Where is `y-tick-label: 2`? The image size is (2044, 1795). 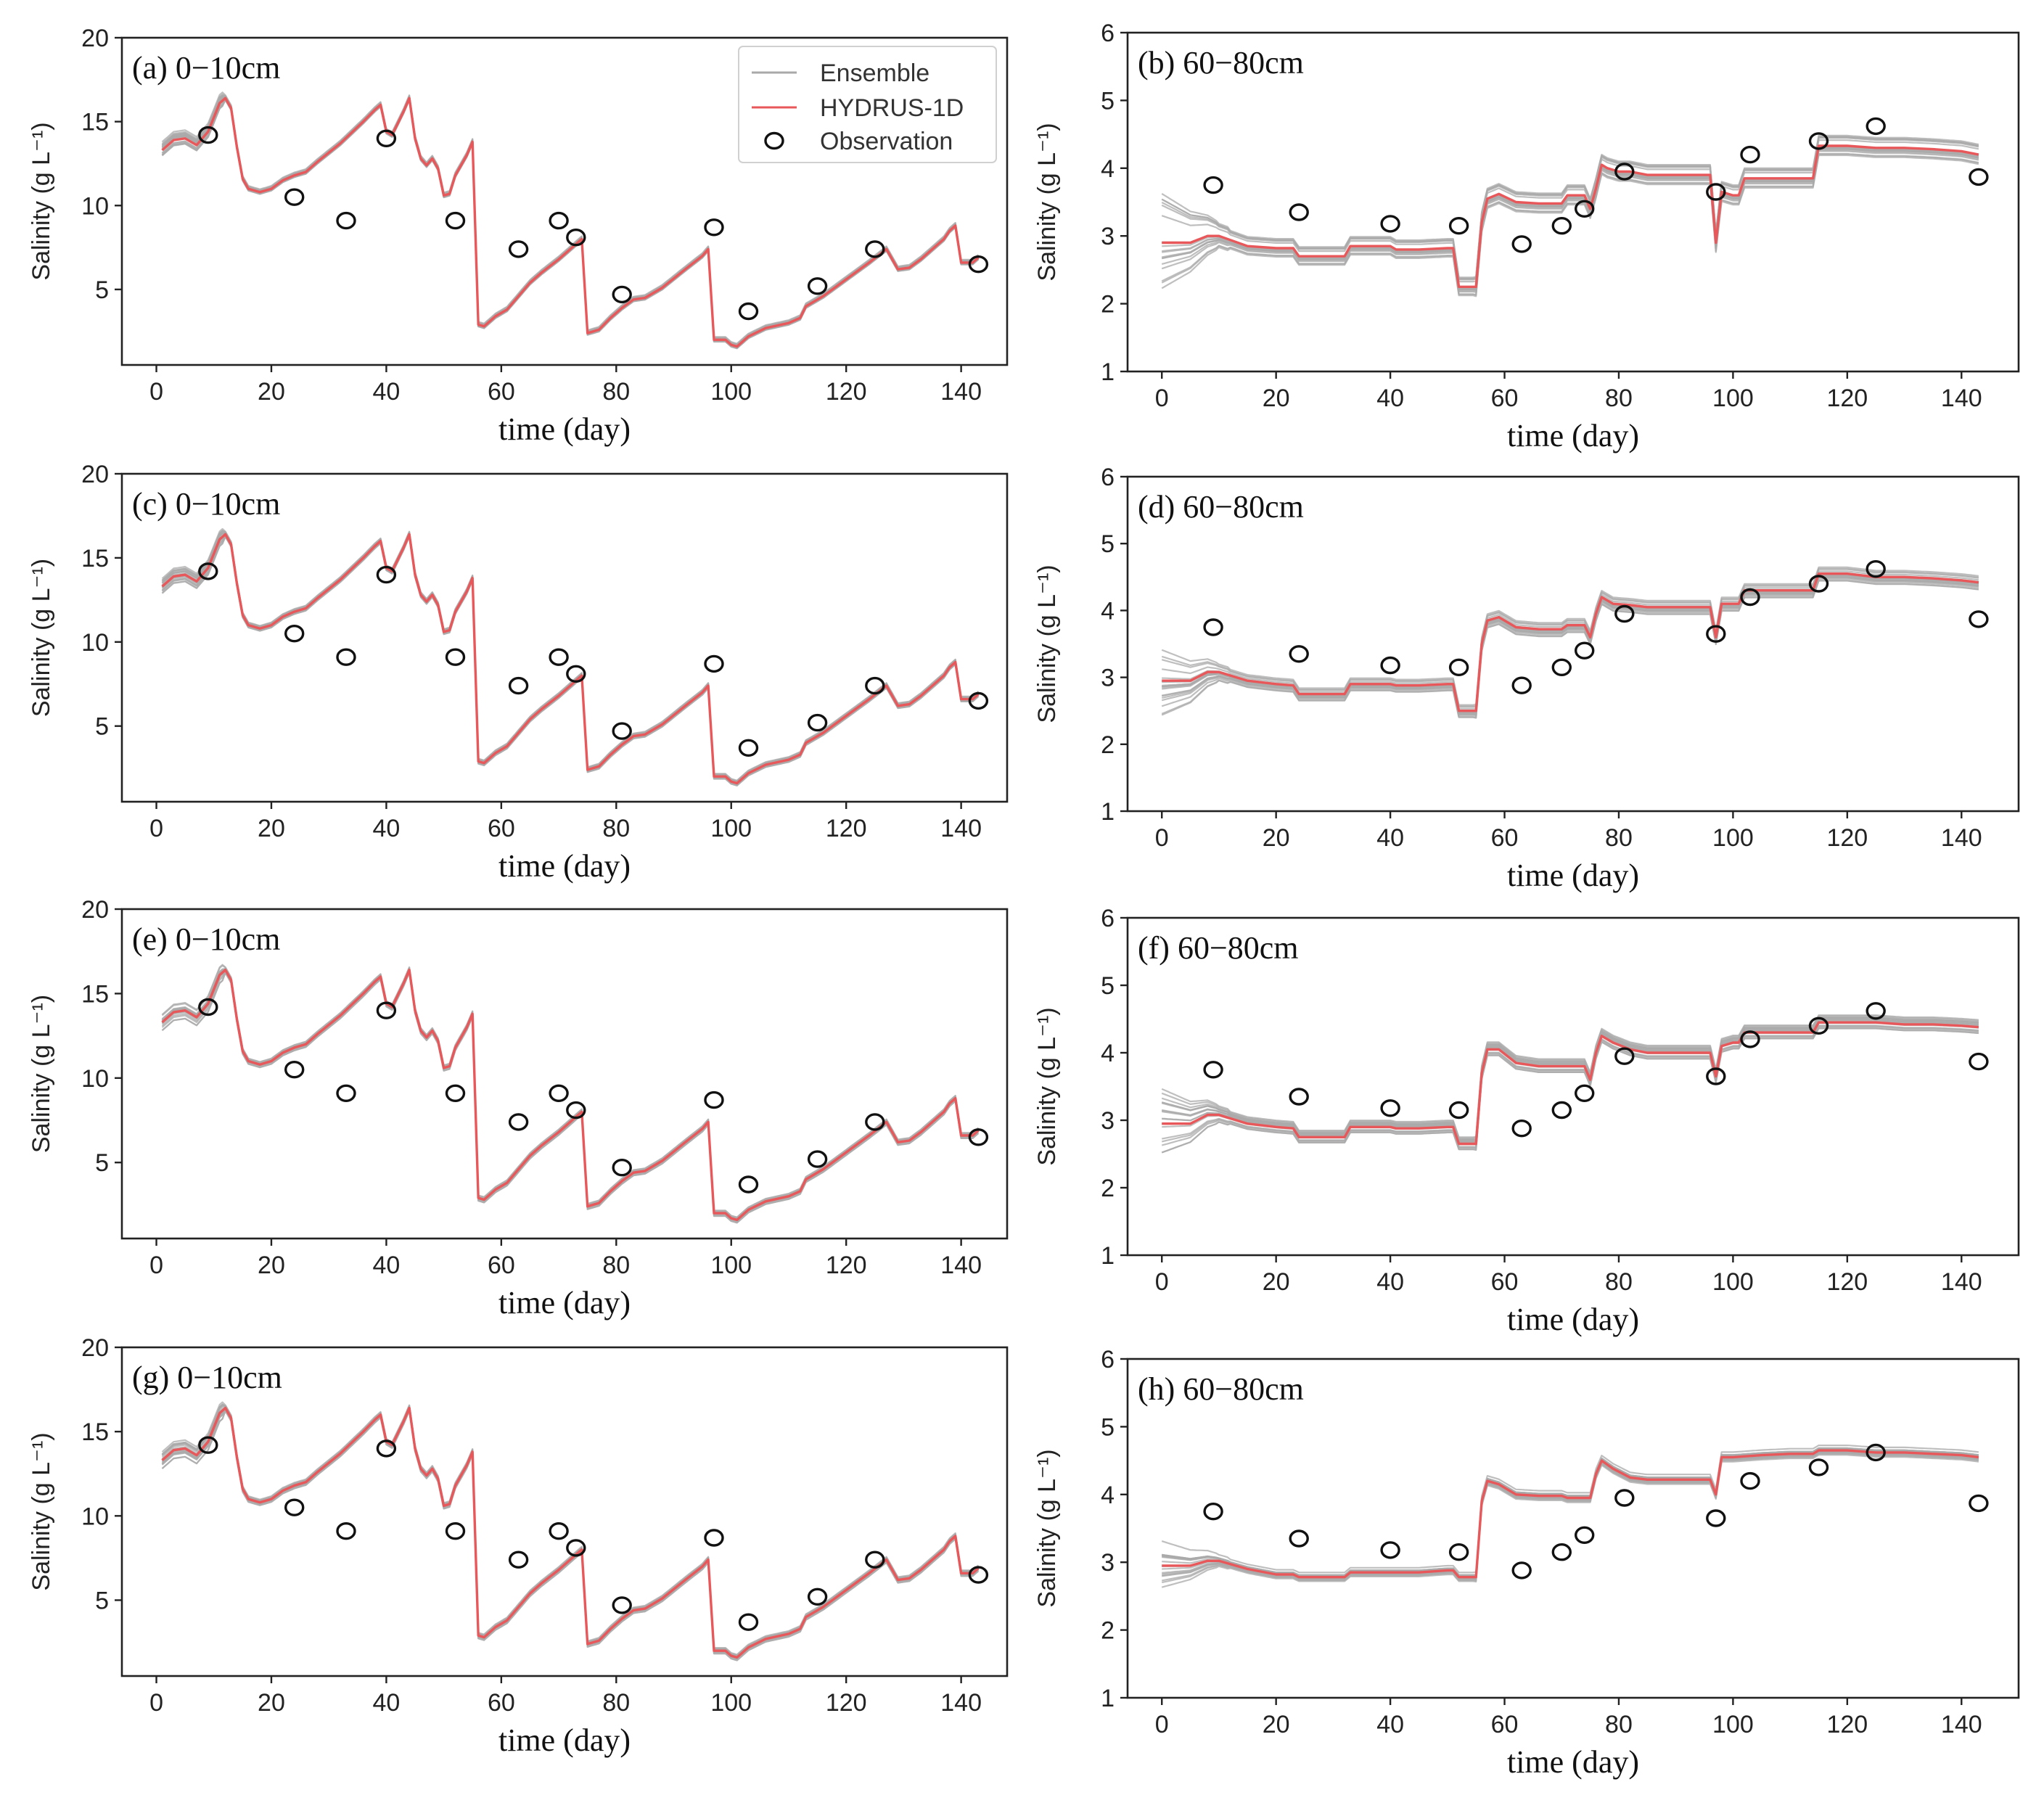
y-tick-label: 2 is located at coordinates (1108, 1631).